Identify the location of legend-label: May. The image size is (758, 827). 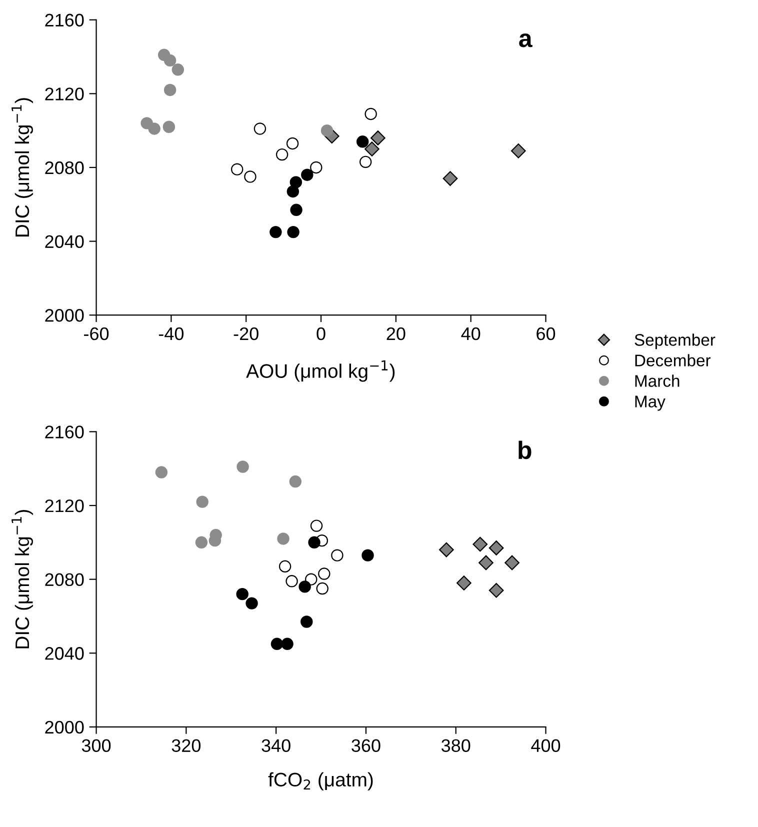
(650, 403).